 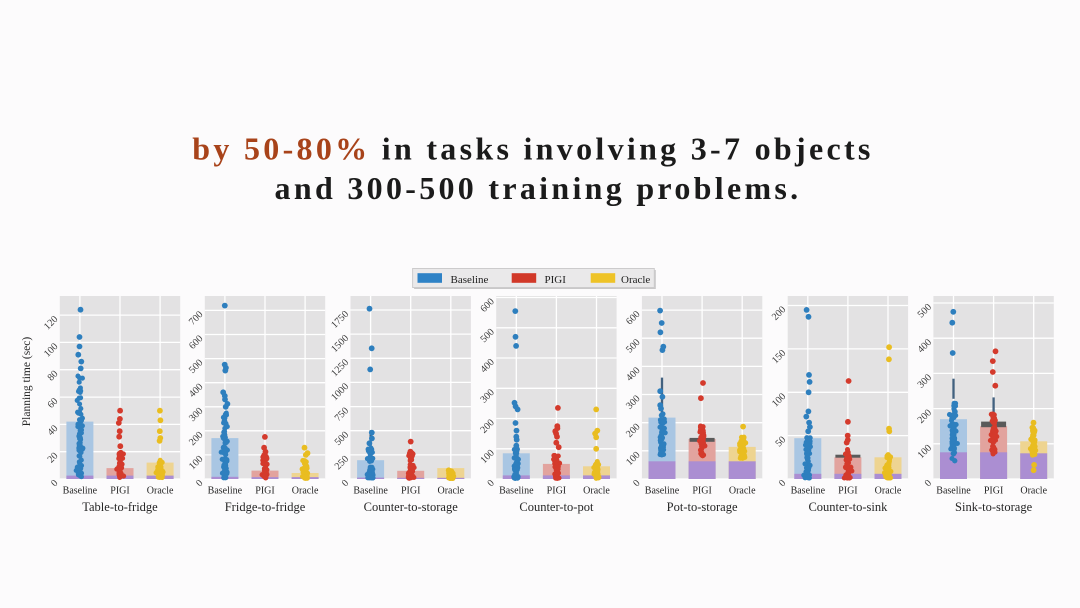 I want to click on svg-text: Planning time (sec), so click(x=27, y=382).